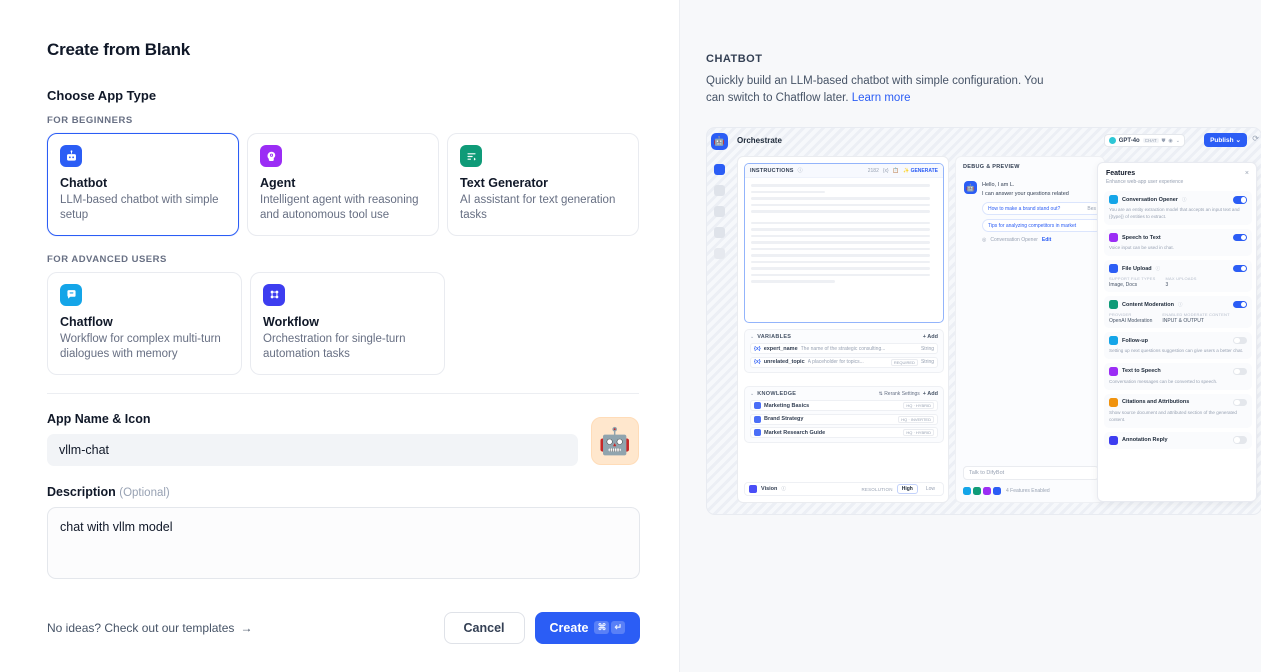 Image resolution: width=1261 pixels, height=672 pixels. I want to click on chat-input: Talk to DifyBot, so click(1031, 473).